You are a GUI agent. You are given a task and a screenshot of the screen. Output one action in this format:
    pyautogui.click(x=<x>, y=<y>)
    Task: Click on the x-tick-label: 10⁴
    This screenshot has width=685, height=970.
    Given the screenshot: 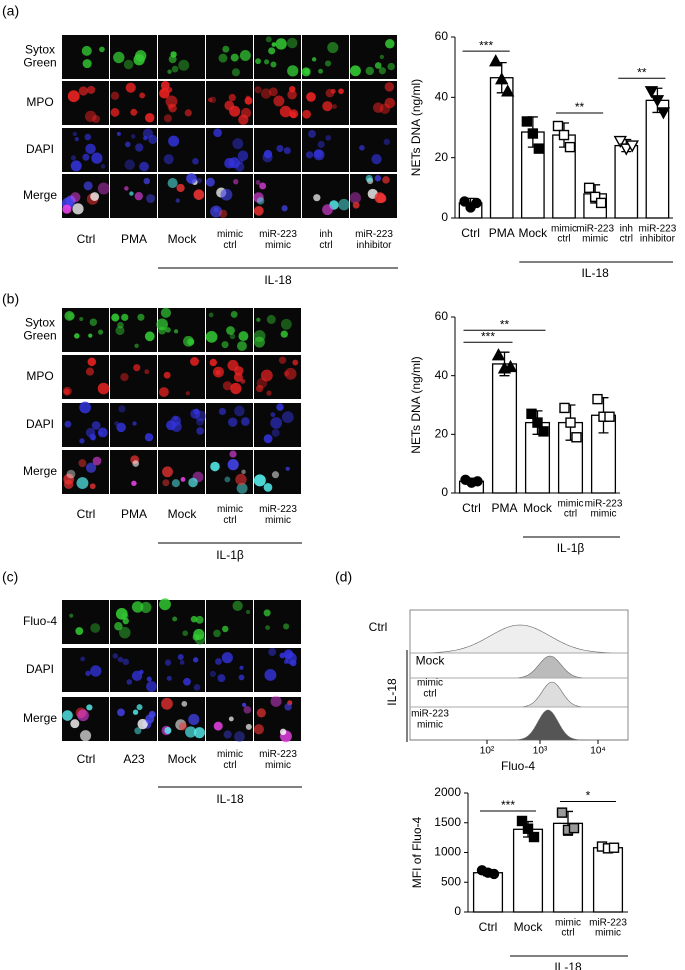 What is the action you would take?
    pyautogui.click(x=597, y=751)
    